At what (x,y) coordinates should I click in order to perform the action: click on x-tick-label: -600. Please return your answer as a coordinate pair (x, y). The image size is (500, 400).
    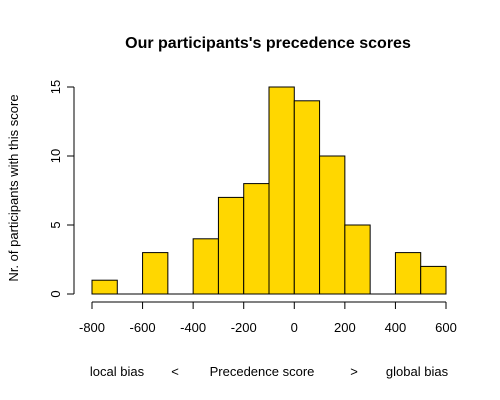
    Looking at the image, I should click on (143, 327).